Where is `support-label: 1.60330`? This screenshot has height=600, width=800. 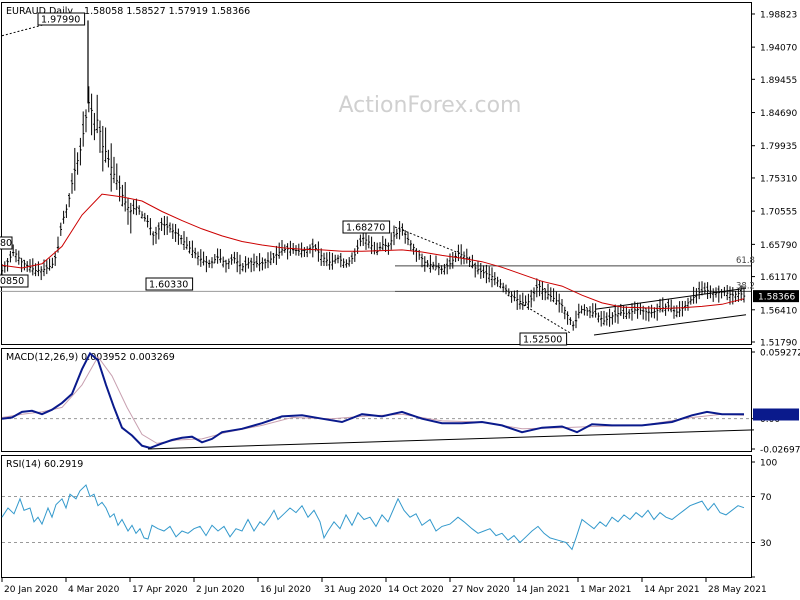 support-label: 1.60330 is located at coordinates (168, 285).